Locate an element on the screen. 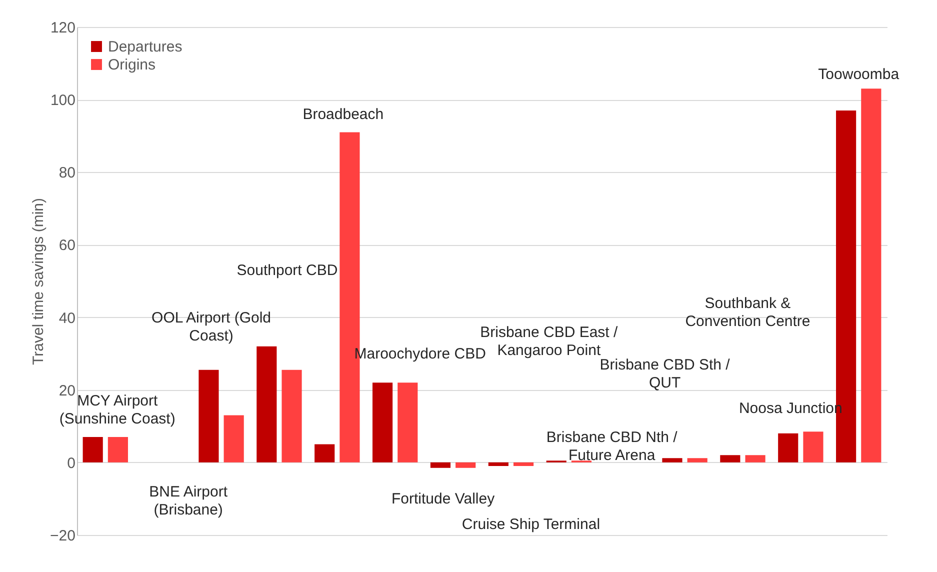  y-tick-label: 60 is located at coordinates (67, 245).